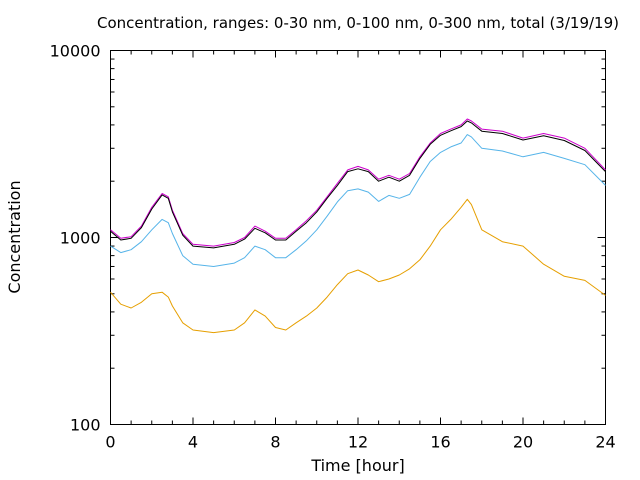 This screenshot has height=480, width=640. I want to click on x-tick-label: 16, so click(440, 442).